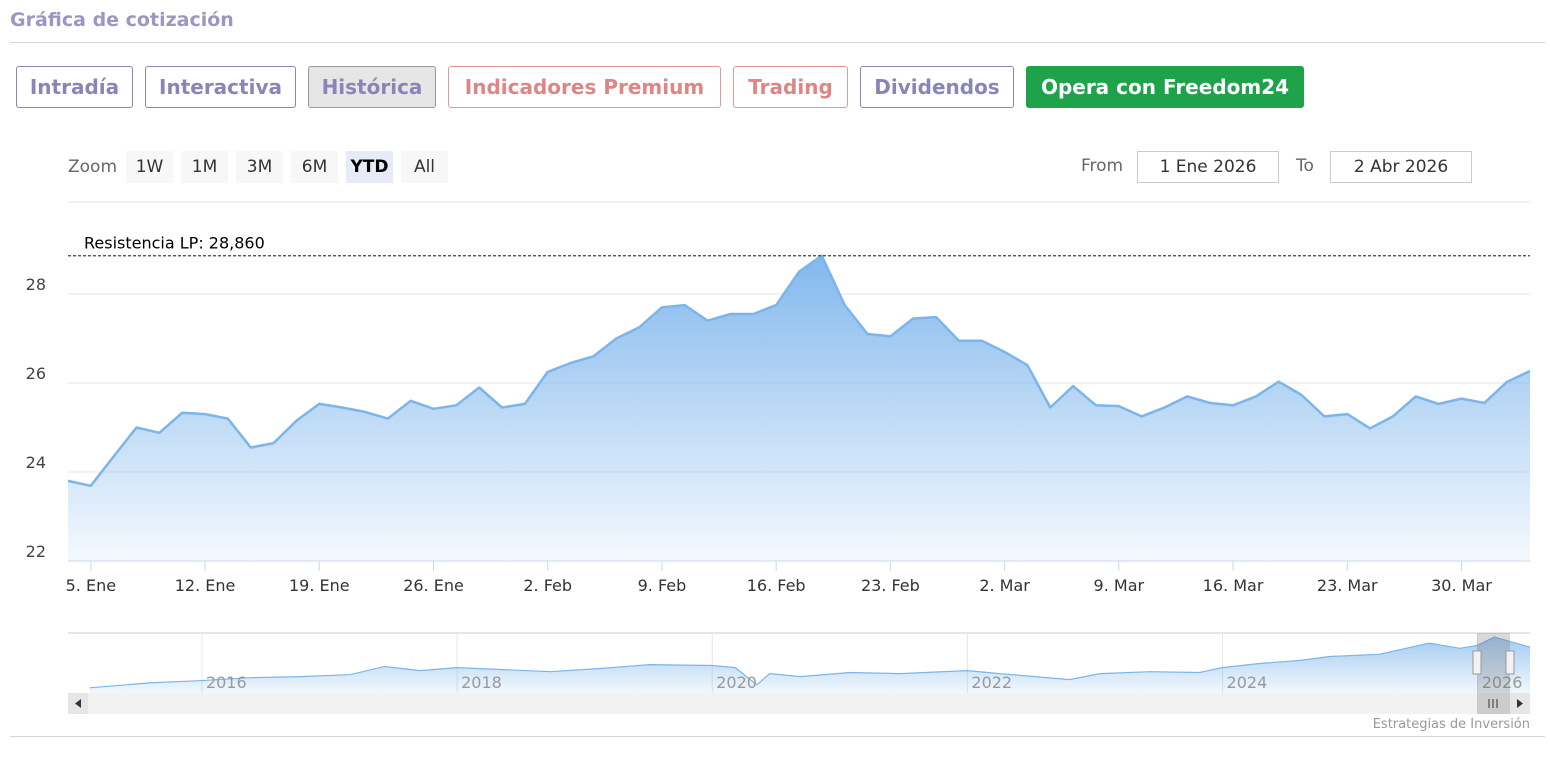  What do you see at coordinates (78, 703) in the screenshot?
I see `arrow-left` at bounding box center [78, 703].